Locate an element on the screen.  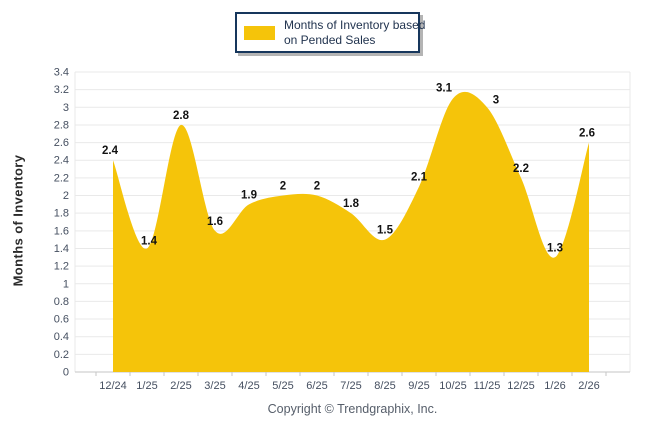
x-tick-label: 8/25 is located at coordinates (384, 386).